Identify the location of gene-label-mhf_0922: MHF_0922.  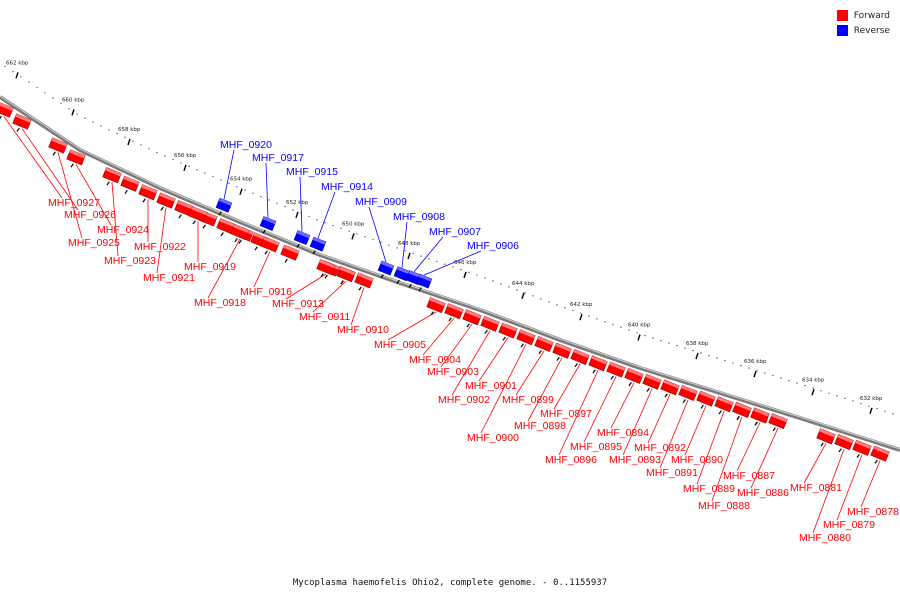
(160, 247).